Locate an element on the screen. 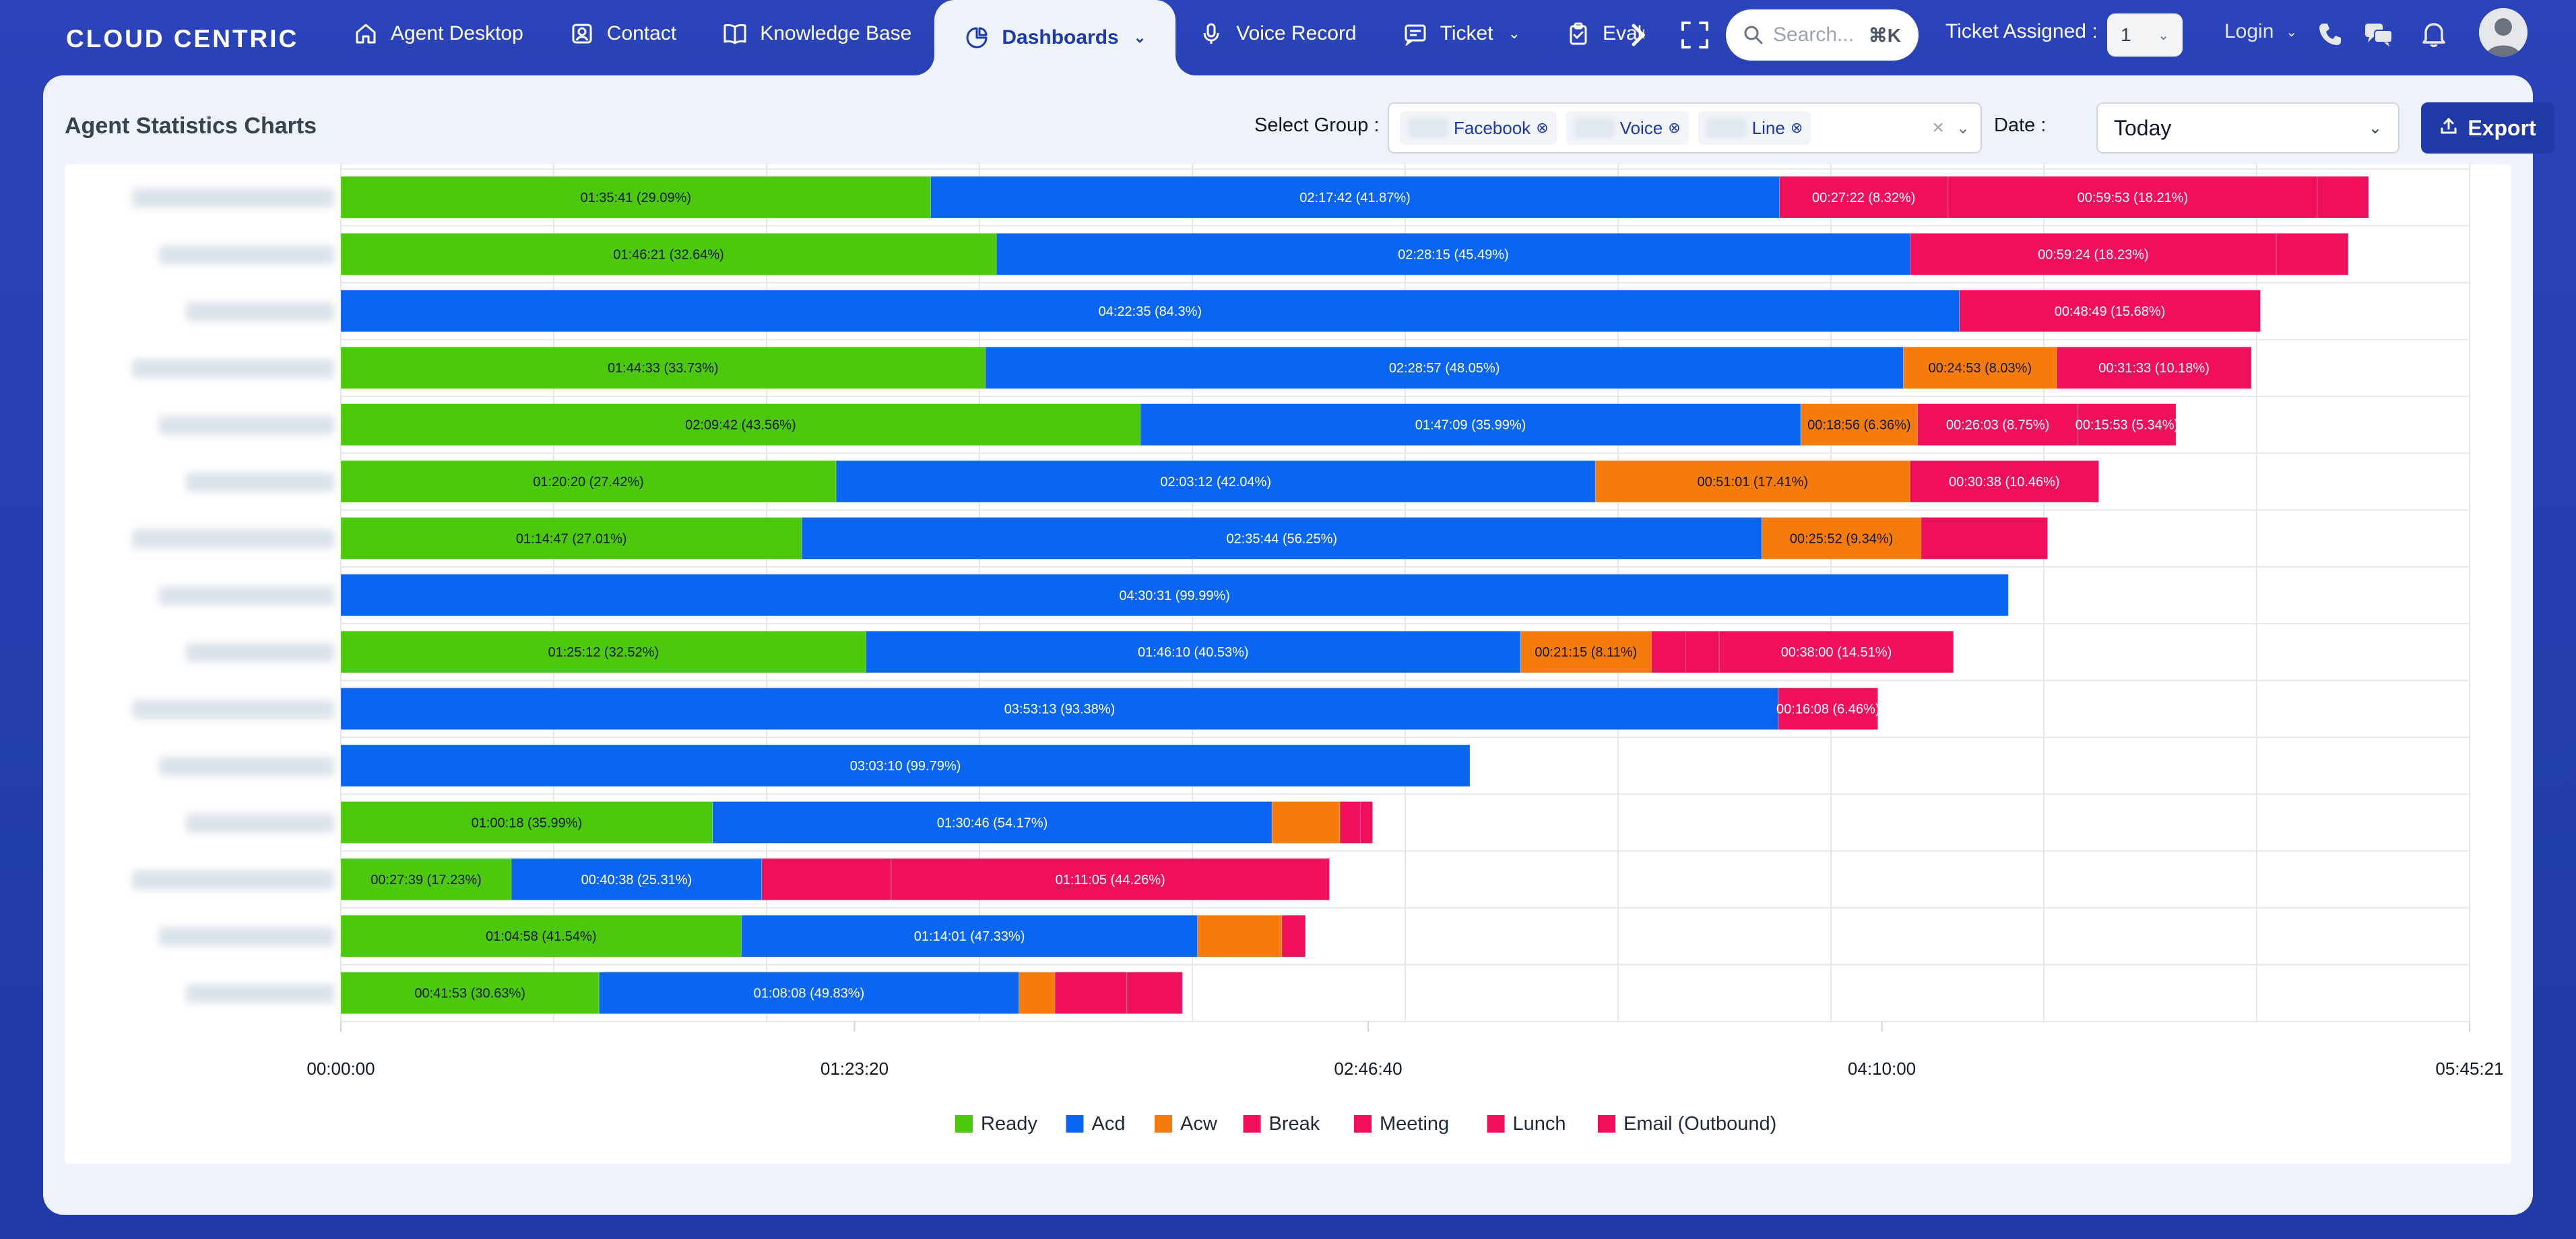  nav-item-voice-record: Voice Record is located at coordinates (1278, 33).